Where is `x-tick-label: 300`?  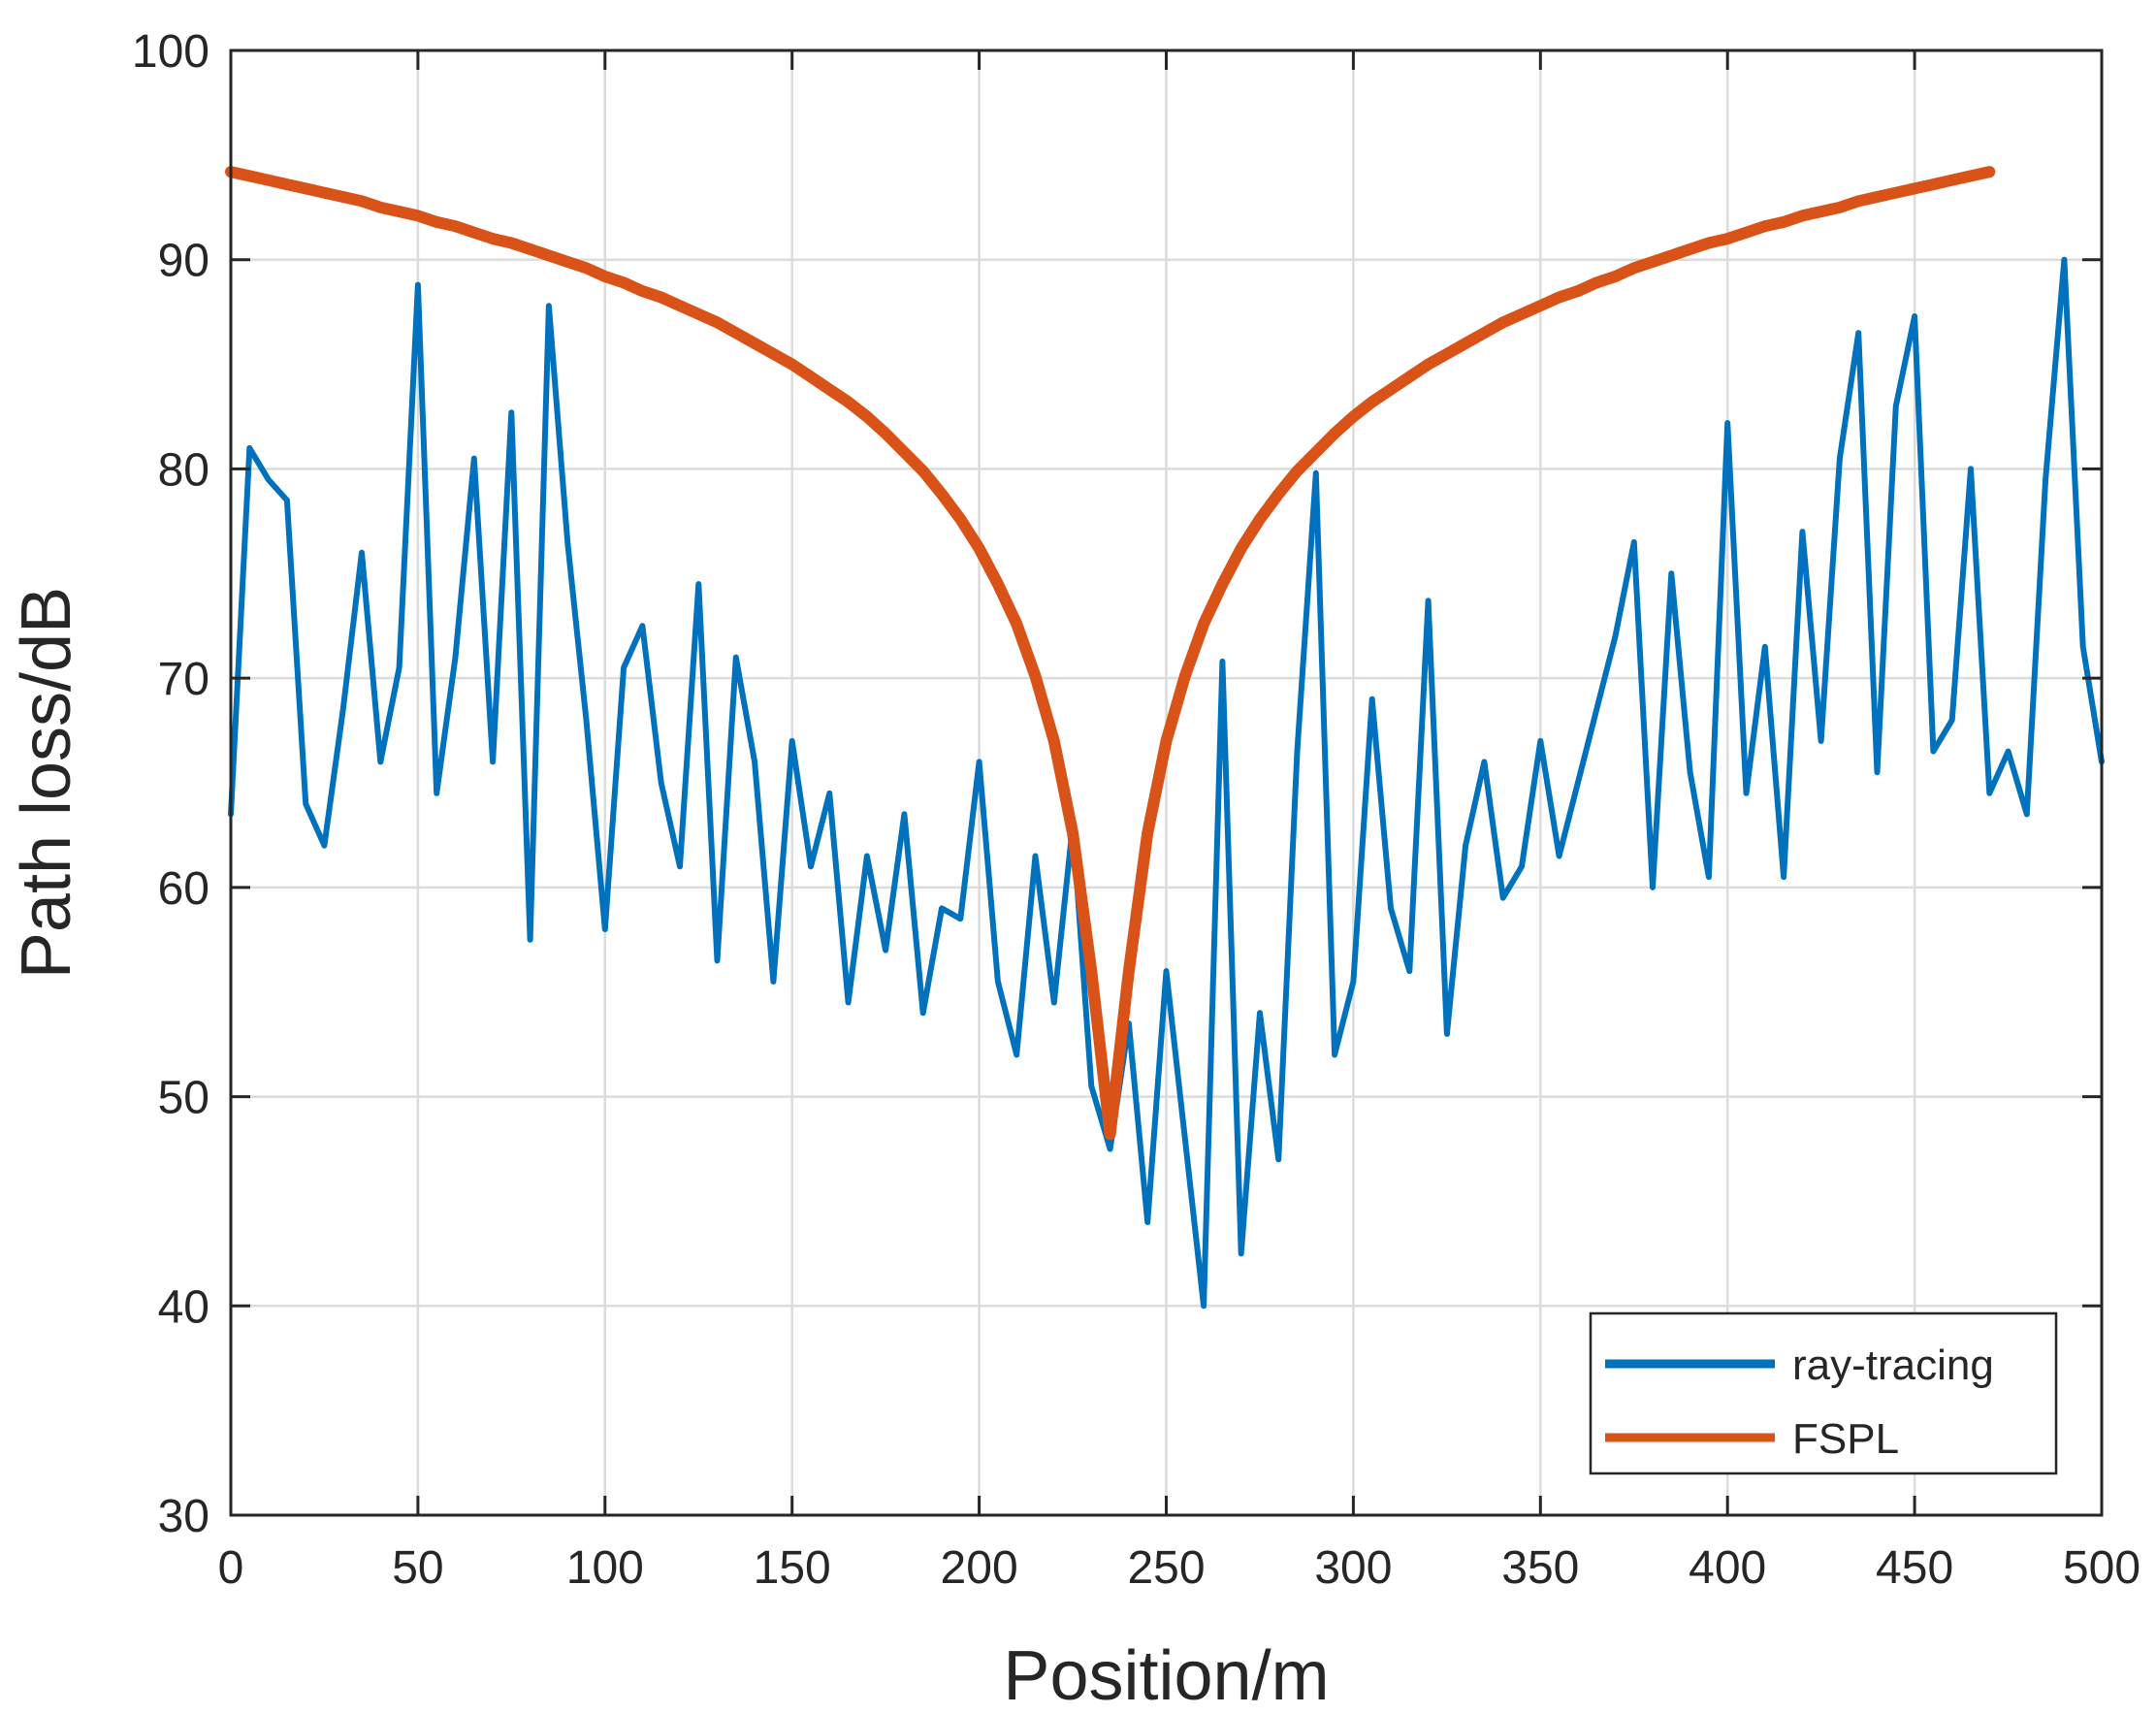 x-tick-label: 300 is located at coordinates (1353, 1568).